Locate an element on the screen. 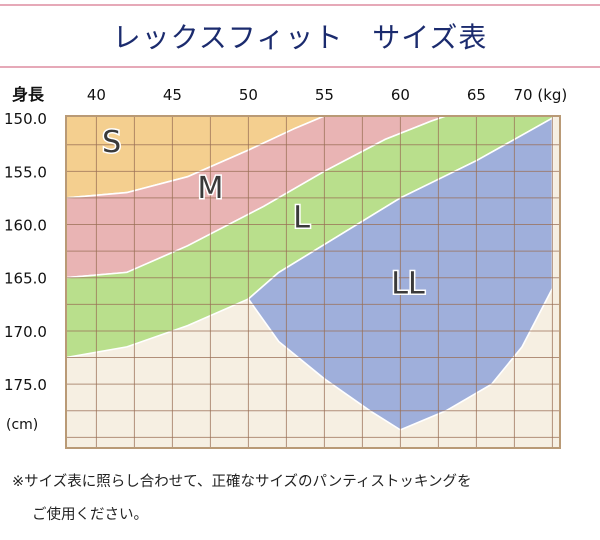 The height and width of the screenshot is (540, 600). y-axis-unit: (cm) is located at coordinates (22, 425).